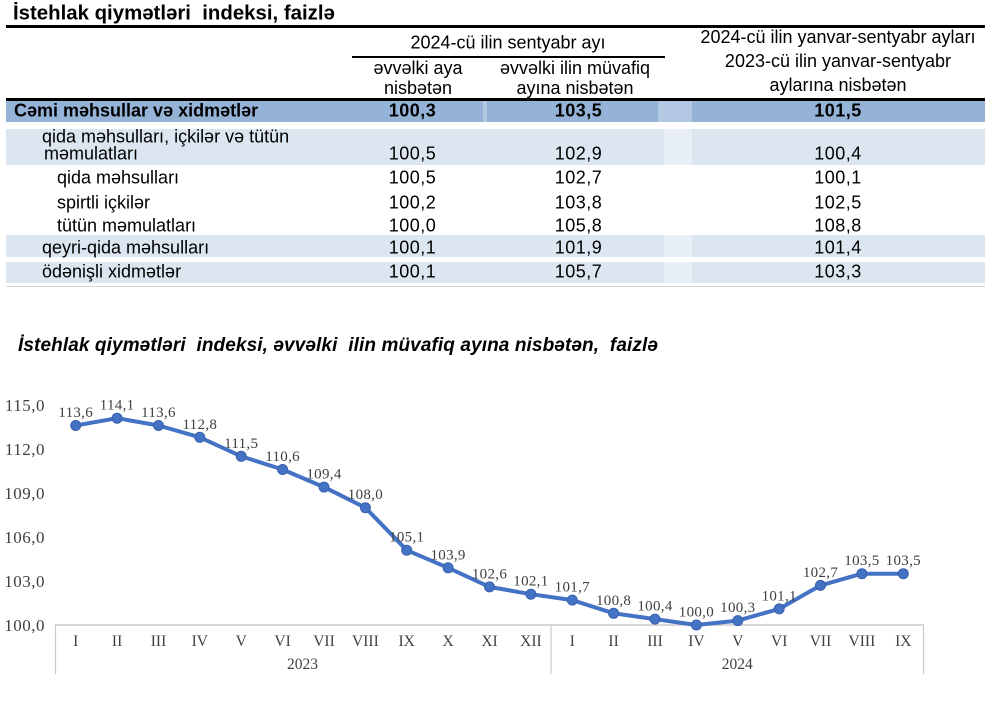 This screenshot has height=720, width=1000. Describe the element at coordinates (489, 641) in the screenshot. I see `svg-text: XI` at that location.